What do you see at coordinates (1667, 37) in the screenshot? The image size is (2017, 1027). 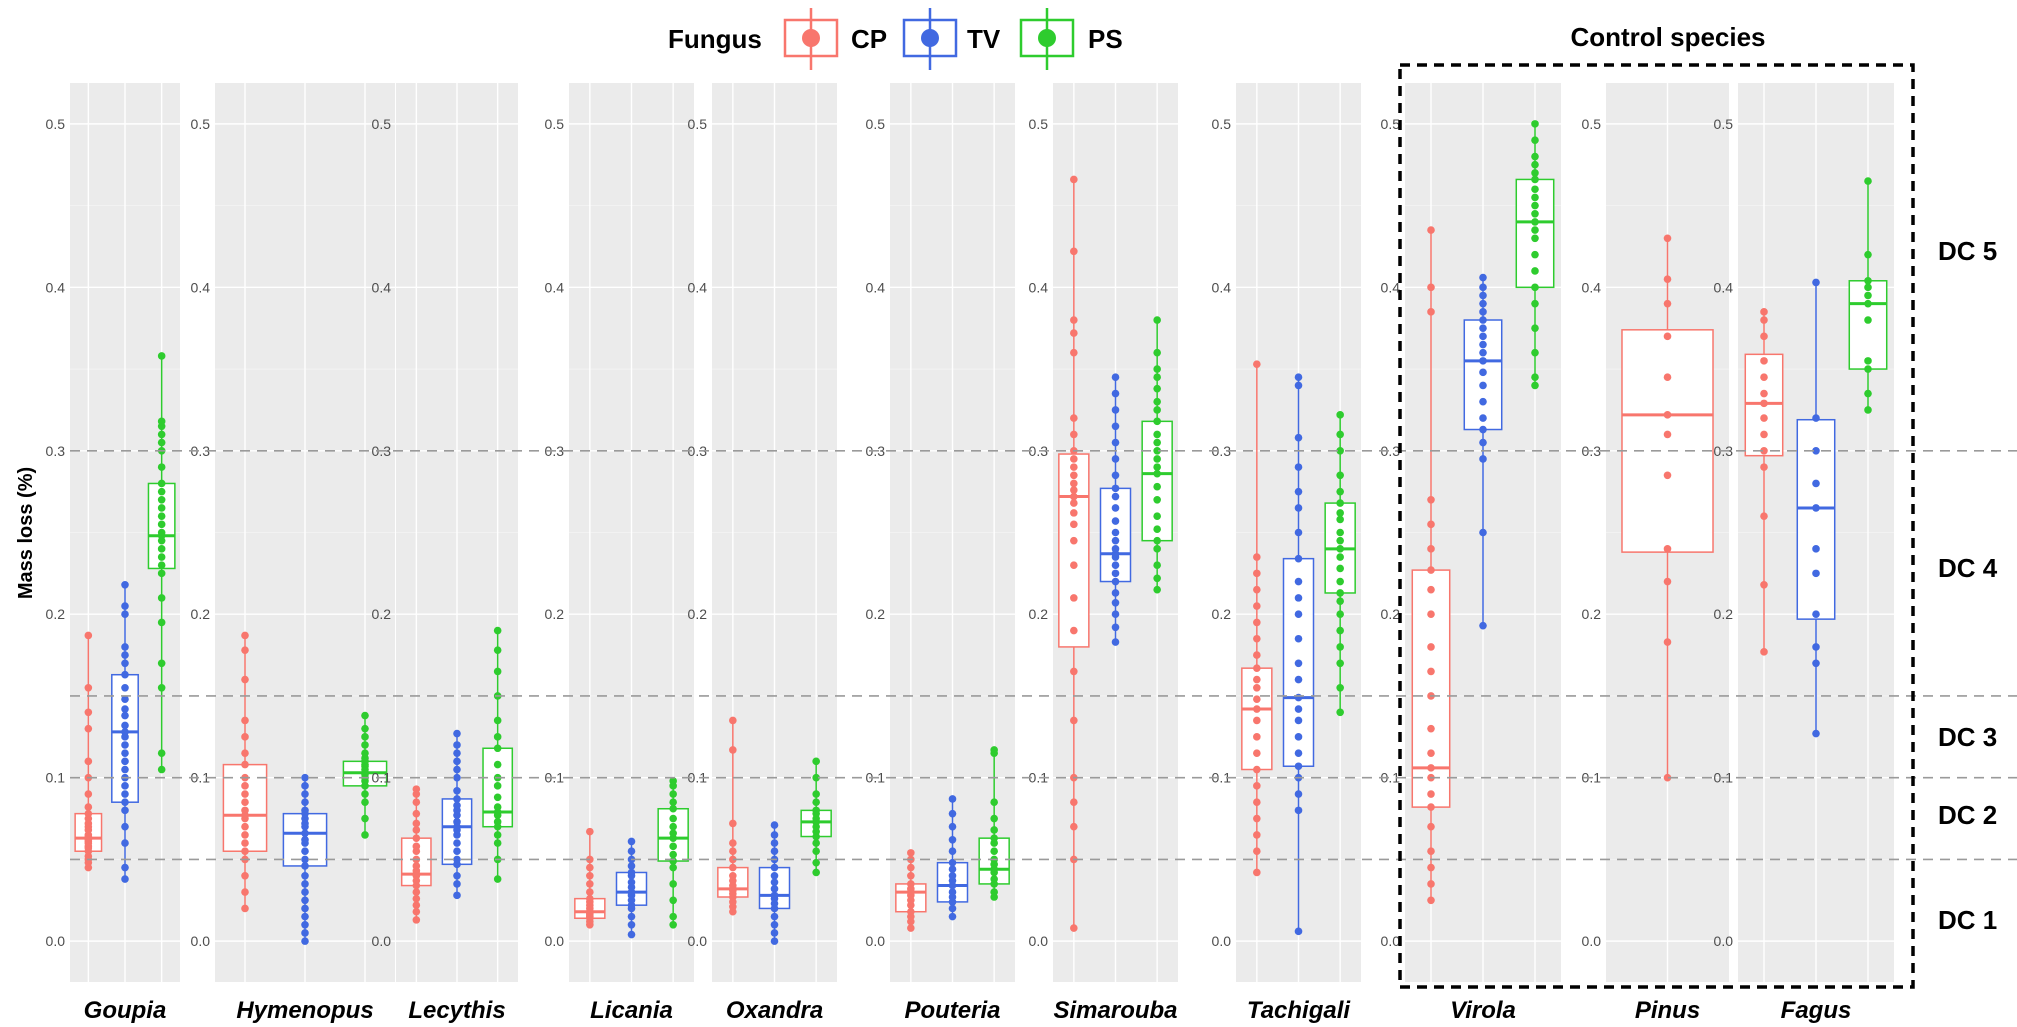 I see `control-species-title: Control species` at bounding box center [1667, 37].